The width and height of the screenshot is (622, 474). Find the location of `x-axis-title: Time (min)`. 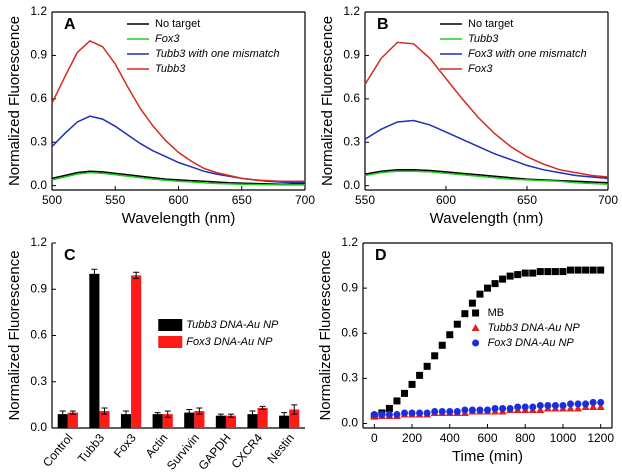

x-axis-title: Time (min) is located at coordinates (487, 456).